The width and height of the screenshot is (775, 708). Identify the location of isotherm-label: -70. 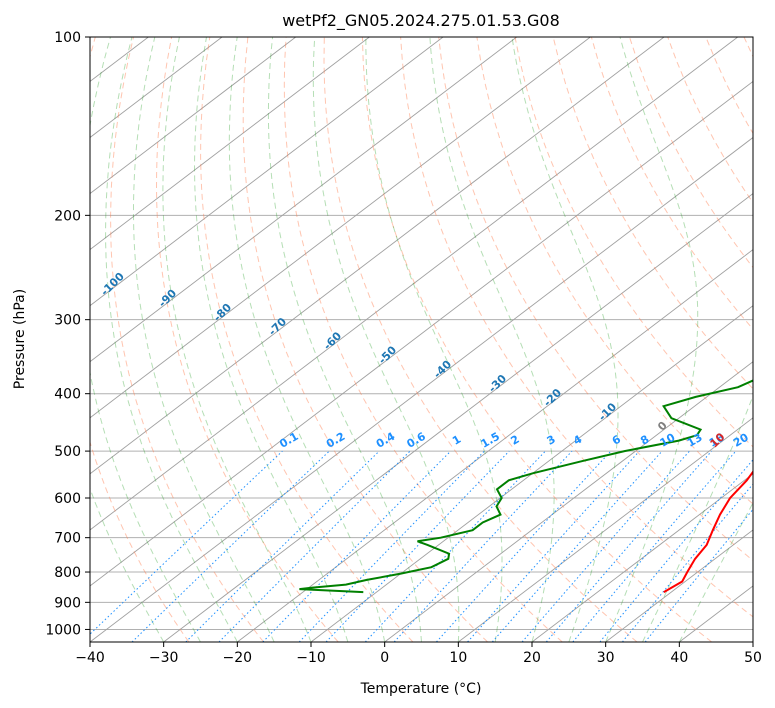
(277, 326).